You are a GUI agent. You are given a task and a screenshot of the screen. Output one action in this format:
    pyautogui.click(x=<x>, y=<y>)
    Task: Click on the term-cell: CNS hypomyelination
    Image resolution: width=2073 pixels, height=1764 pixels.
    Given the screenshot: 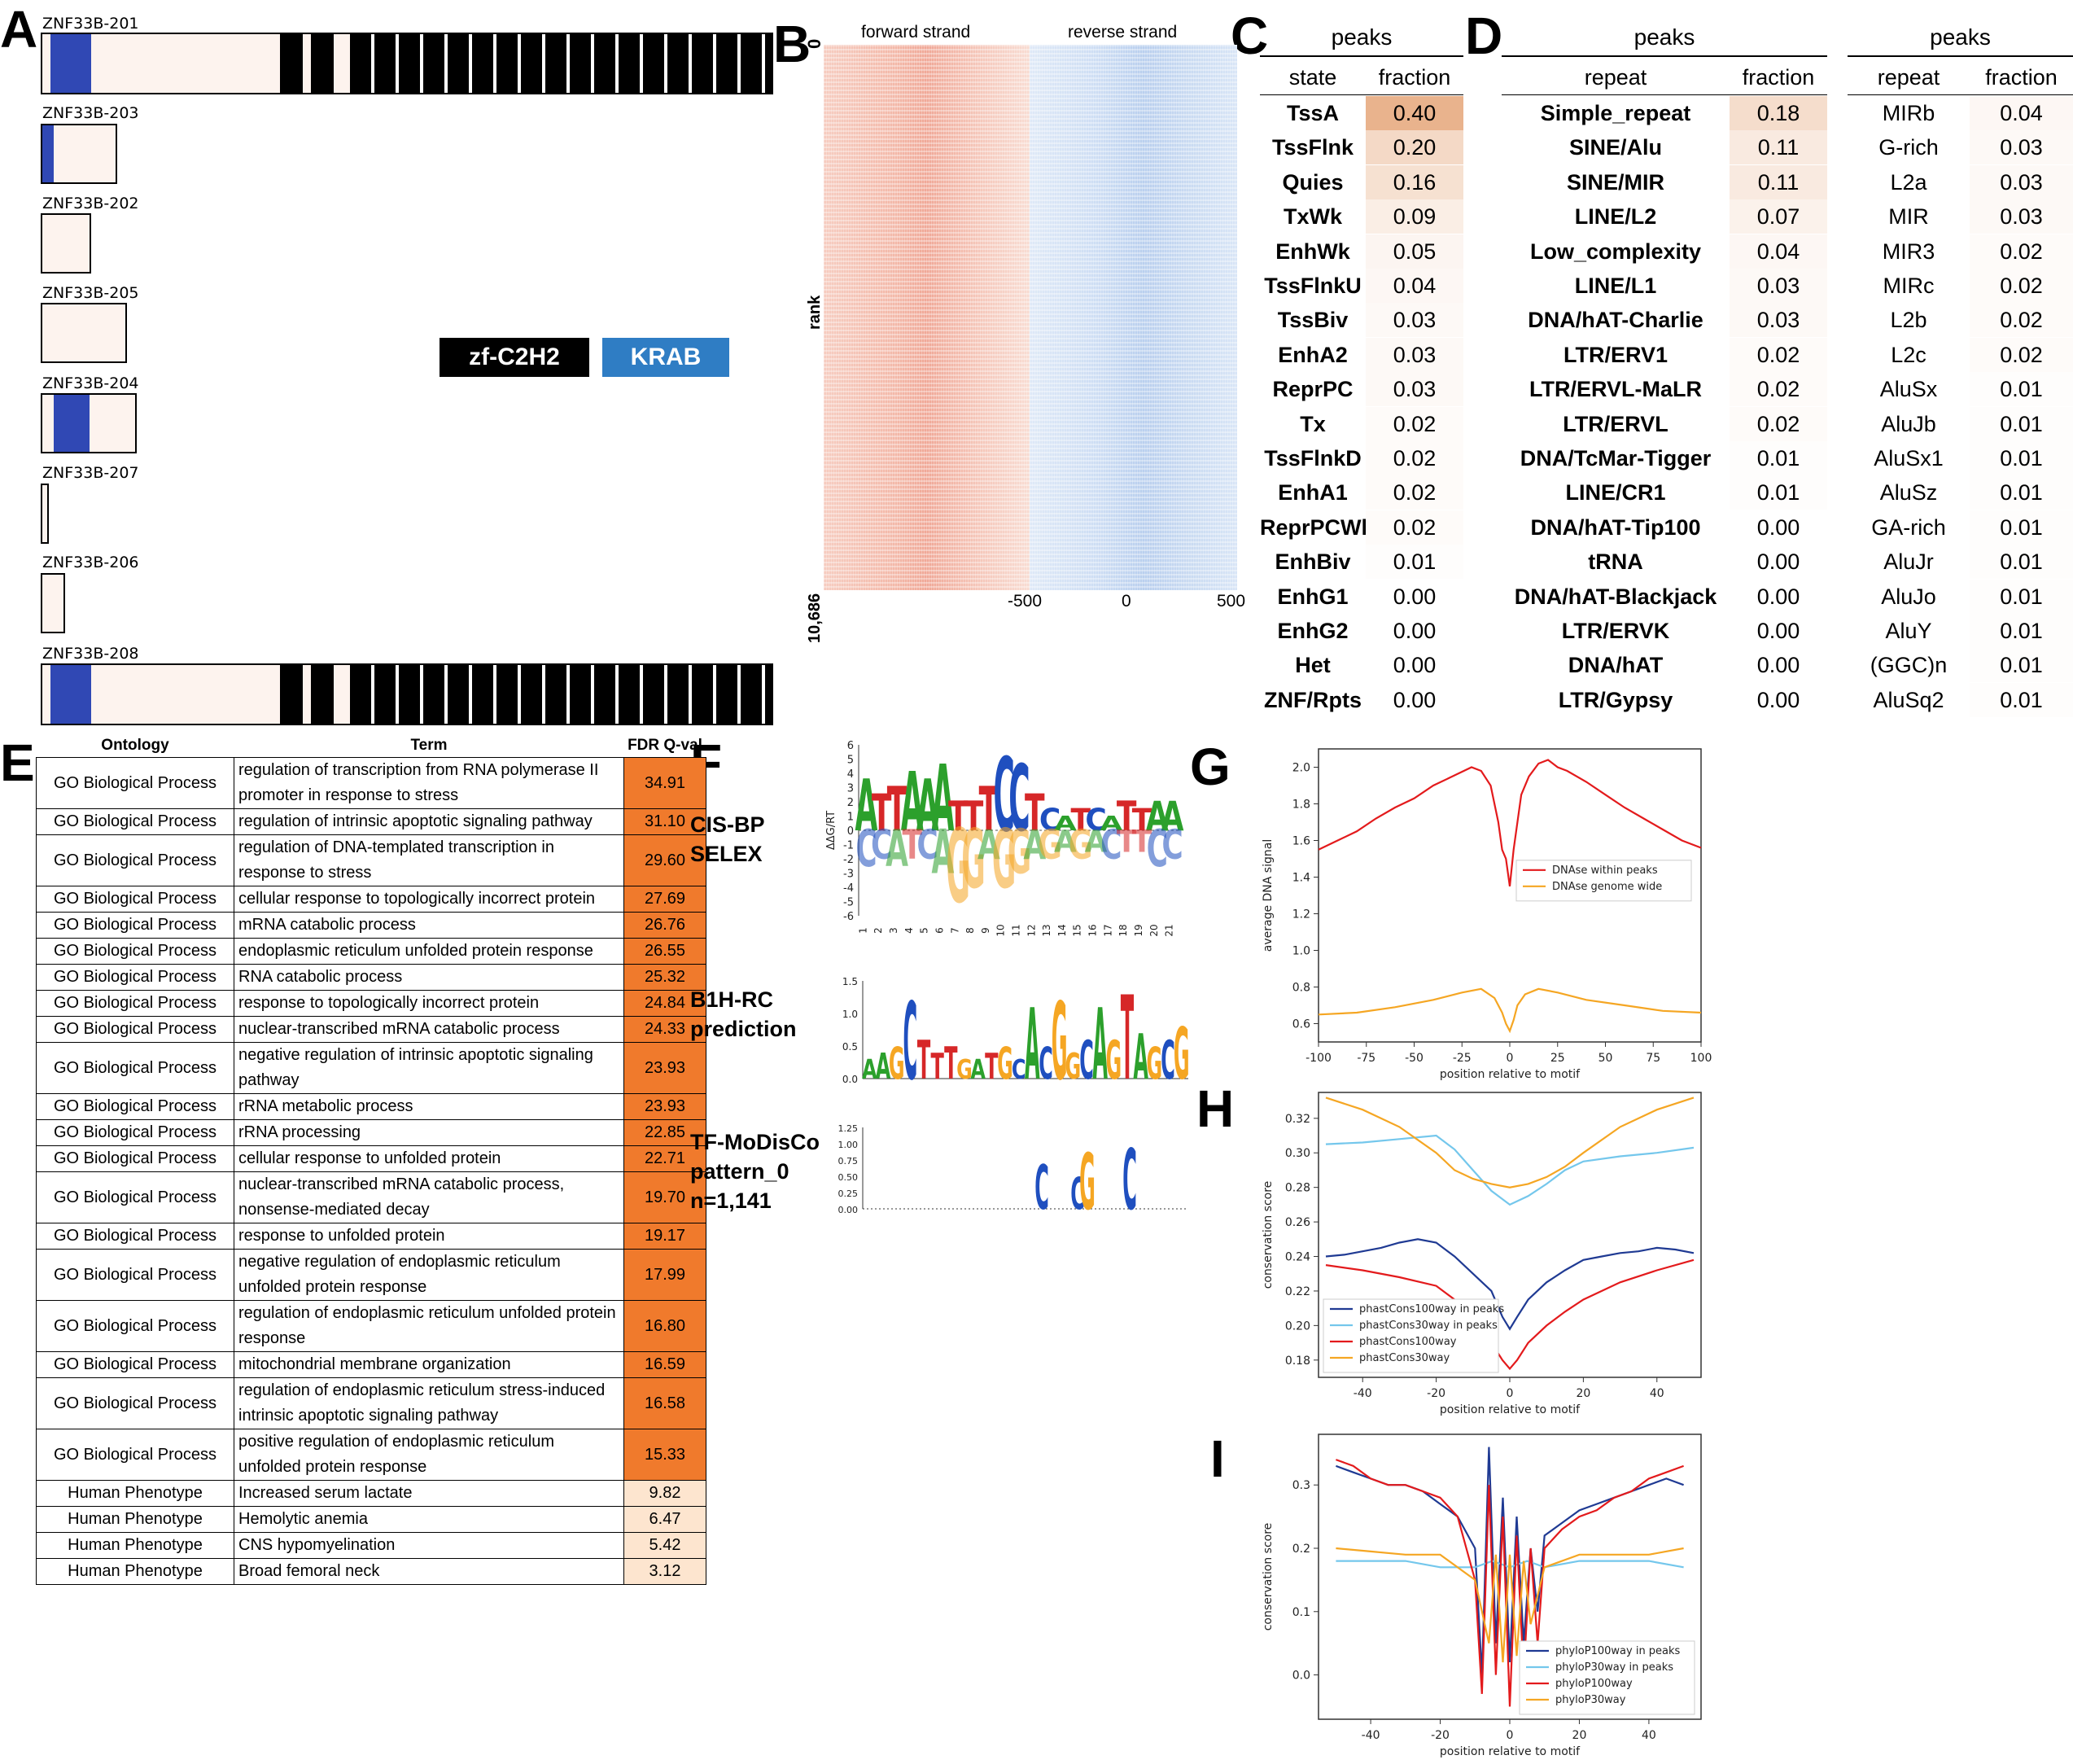 What is the action you would take?
    pyautogui.click(x=429, y=1545)
    